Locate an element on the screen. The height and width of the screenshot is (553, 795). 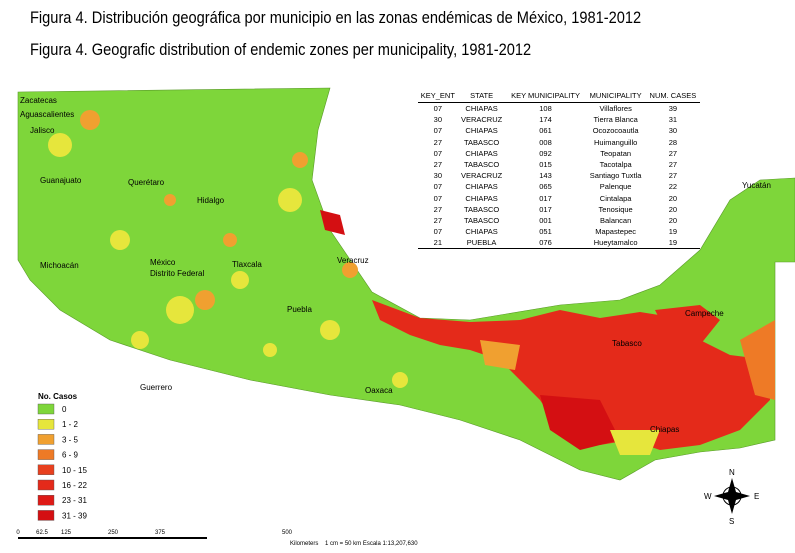
state-label: Yucatán is located at coordinates (756, 185).